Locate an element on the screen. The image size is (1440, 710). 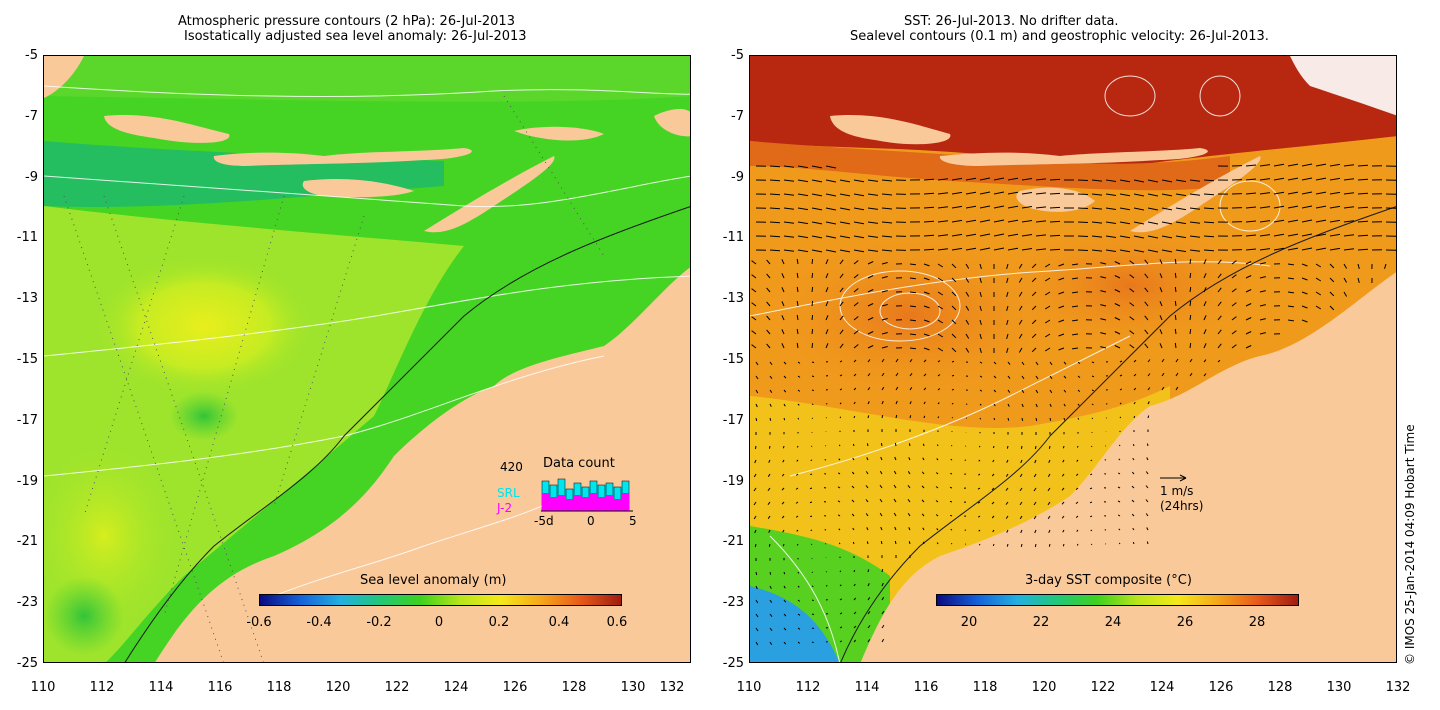
sla-colorbar-tick: 0.4 is located at coordinates (559, 622).